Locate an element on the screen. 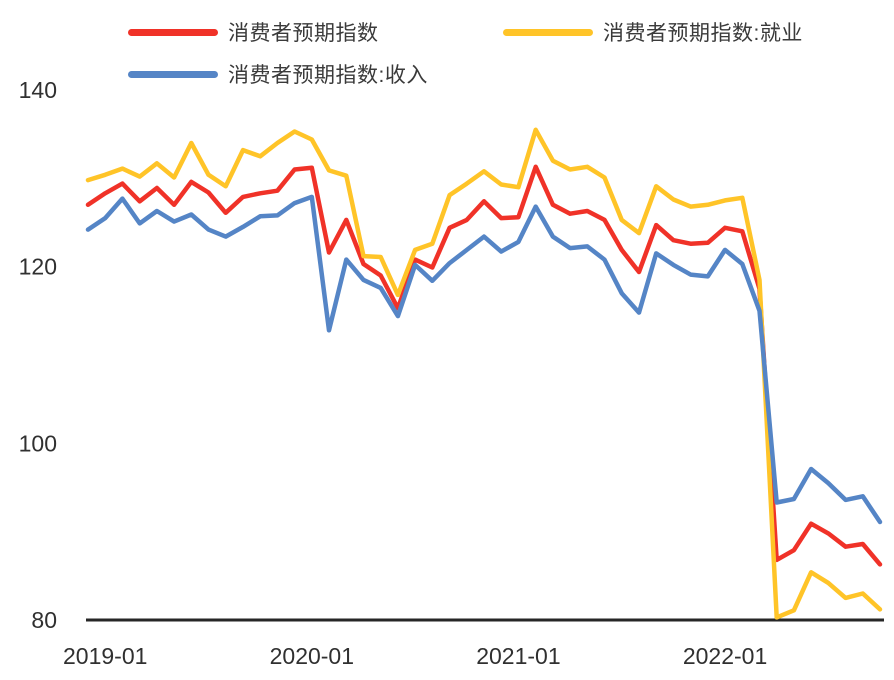  y-axis-tick-label: 140 is located at coordinates (38, 90).